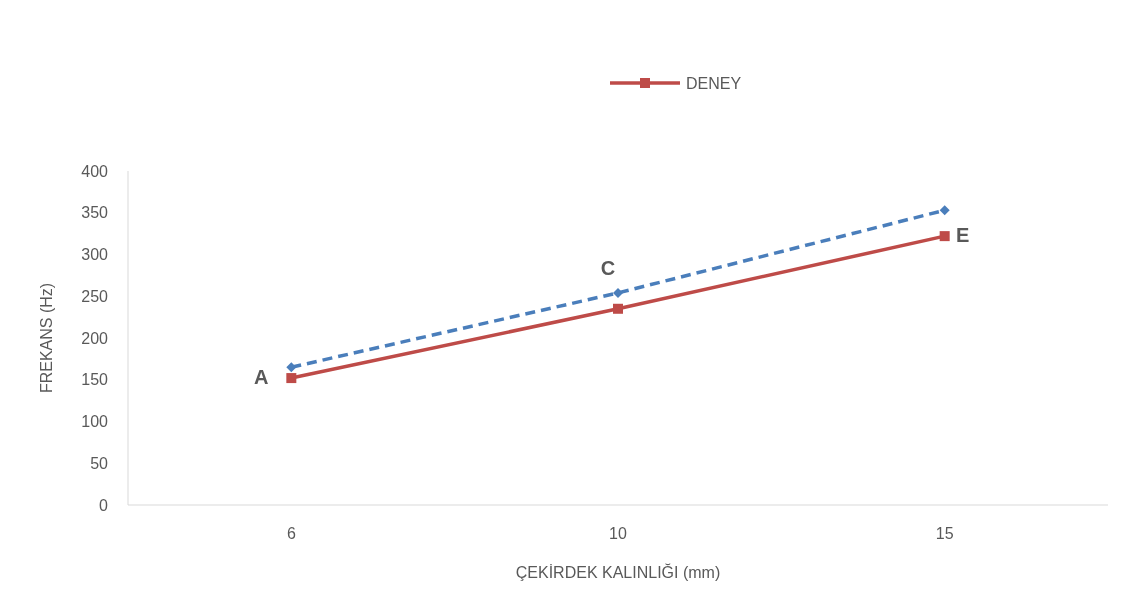 The width and height of the screenshot is (1138, 592). Describe the element at coordinates (95, 171) in the screenshot. I see `y-tick-label: 400` at that location.